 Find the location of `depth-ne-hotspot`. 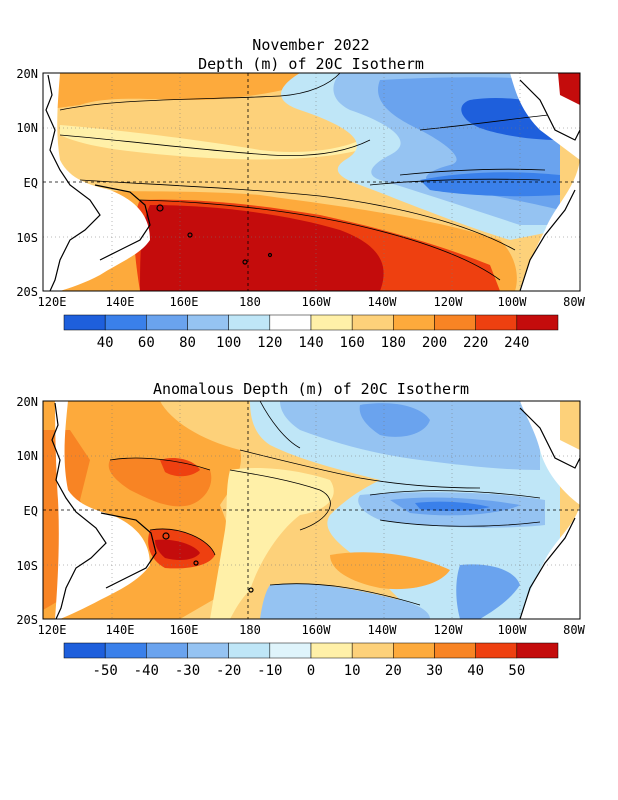

depth-ne-hotspot is located at coordinates (569, 89).